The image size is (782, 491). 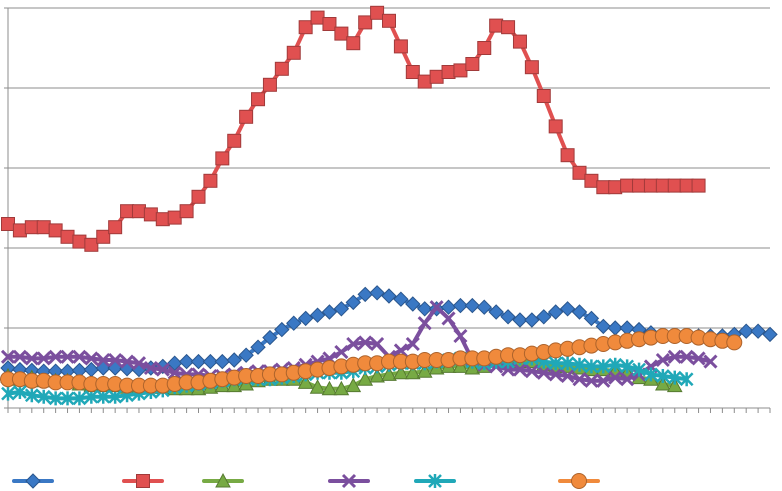 I want to click on legend, so click(x=306, y=480).